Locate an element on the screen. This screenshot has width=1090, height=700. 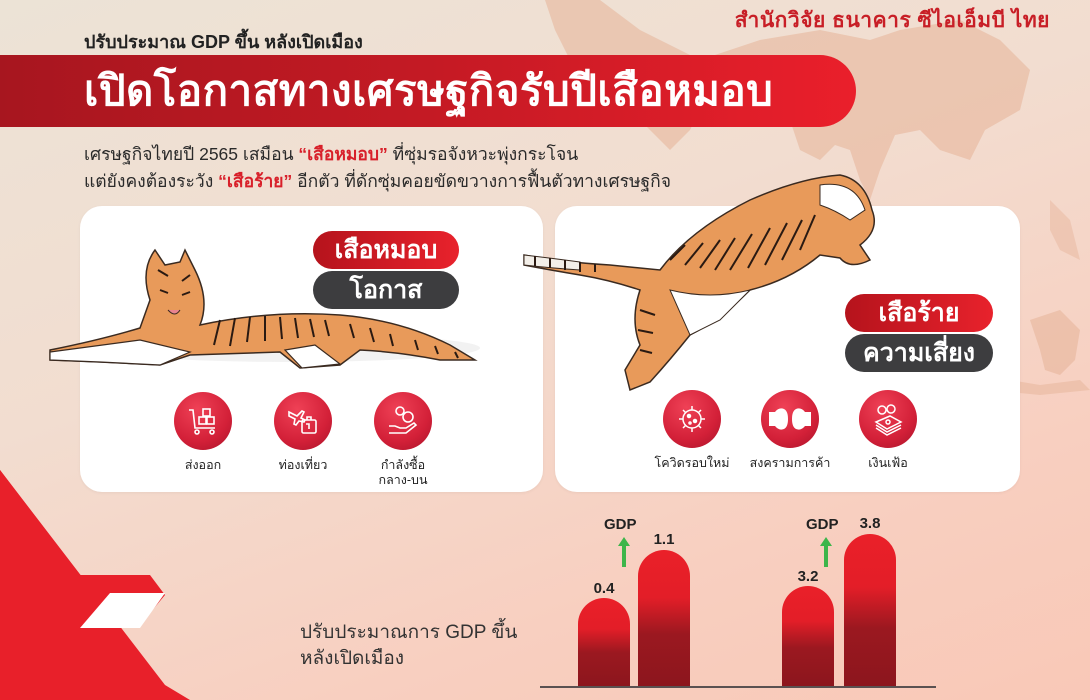
risk-item-trade-war: สงครามการค้า is located at coordinates (790, 430).